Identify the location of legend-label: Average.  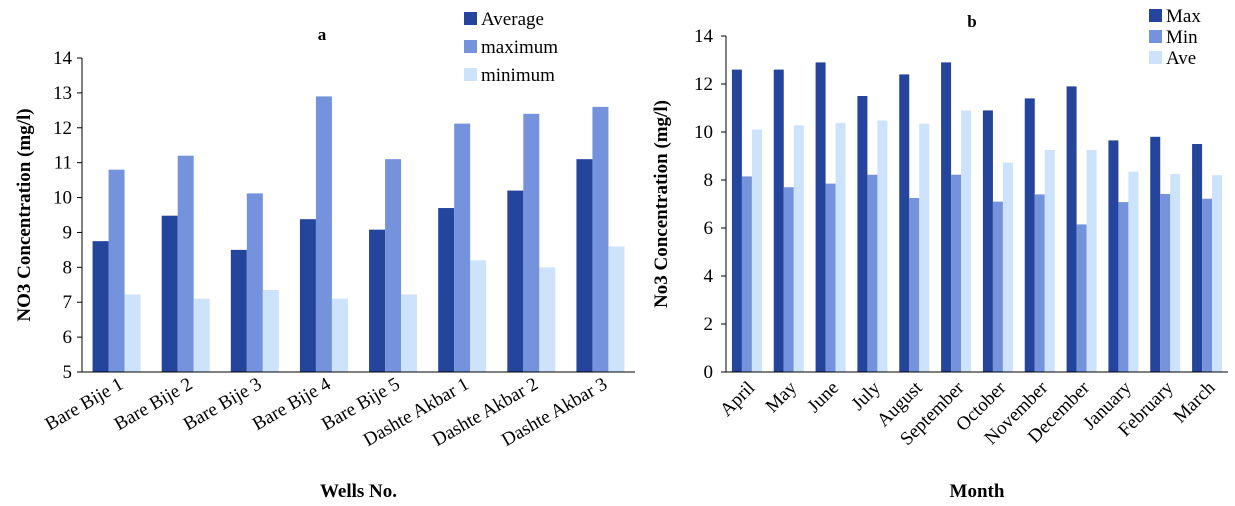
(512, 19).